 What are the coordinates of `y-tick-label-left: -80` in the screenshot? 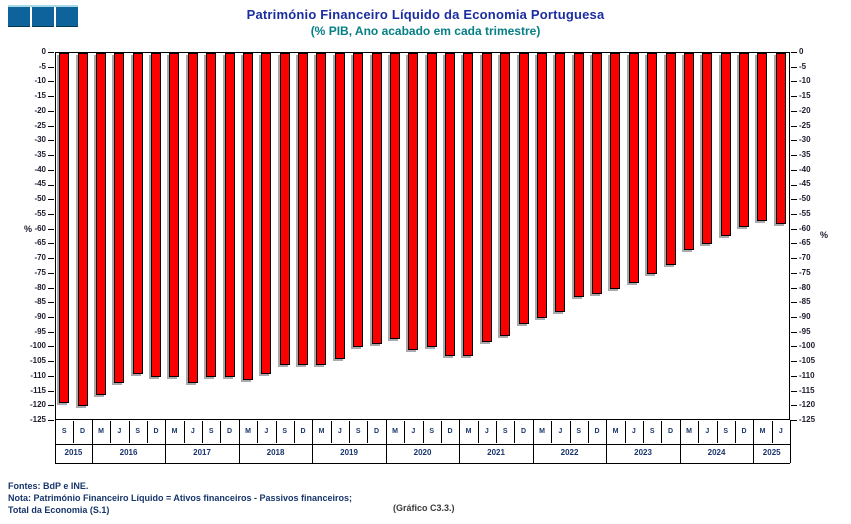 It's located at (40, 287).